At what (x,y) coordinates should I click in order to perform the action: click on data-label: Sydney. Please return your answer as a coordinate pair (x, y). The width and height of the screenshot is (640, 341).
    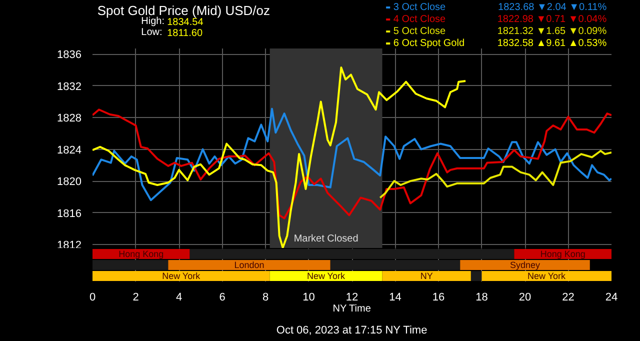
    Looking at the image, I should click on (525, 265).